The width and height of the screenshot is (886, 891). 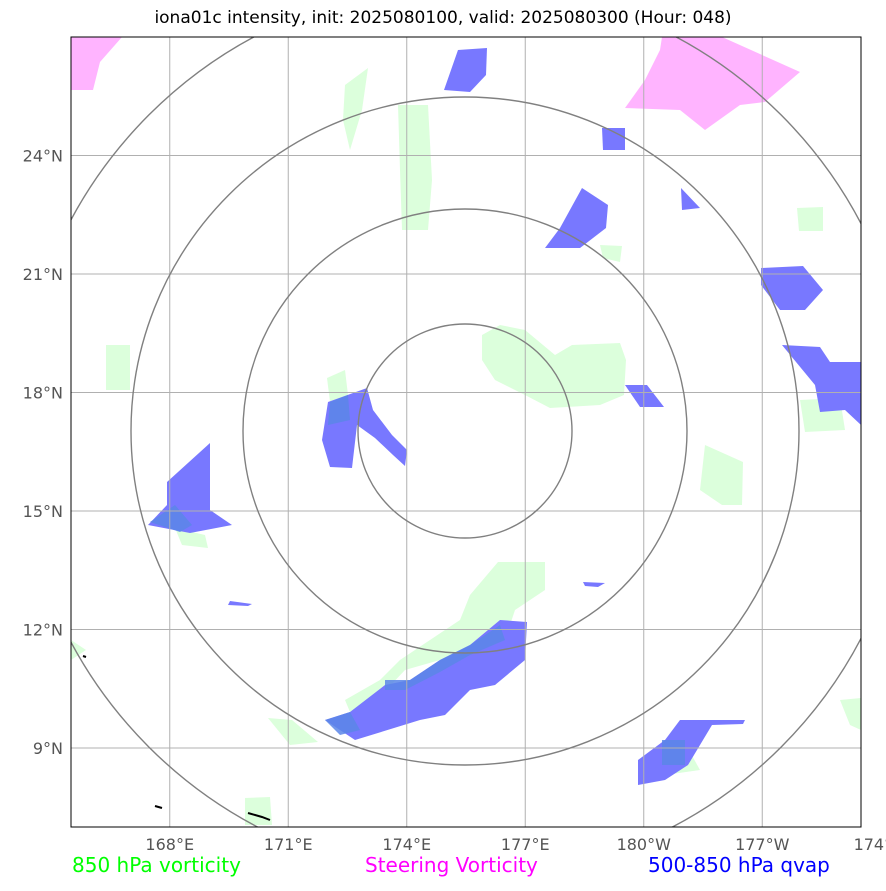 I want to click on longitude-labels: 168°E 171°E 174°E 177°E 180°W 177°W 174°W, so click(x=515, y=844).